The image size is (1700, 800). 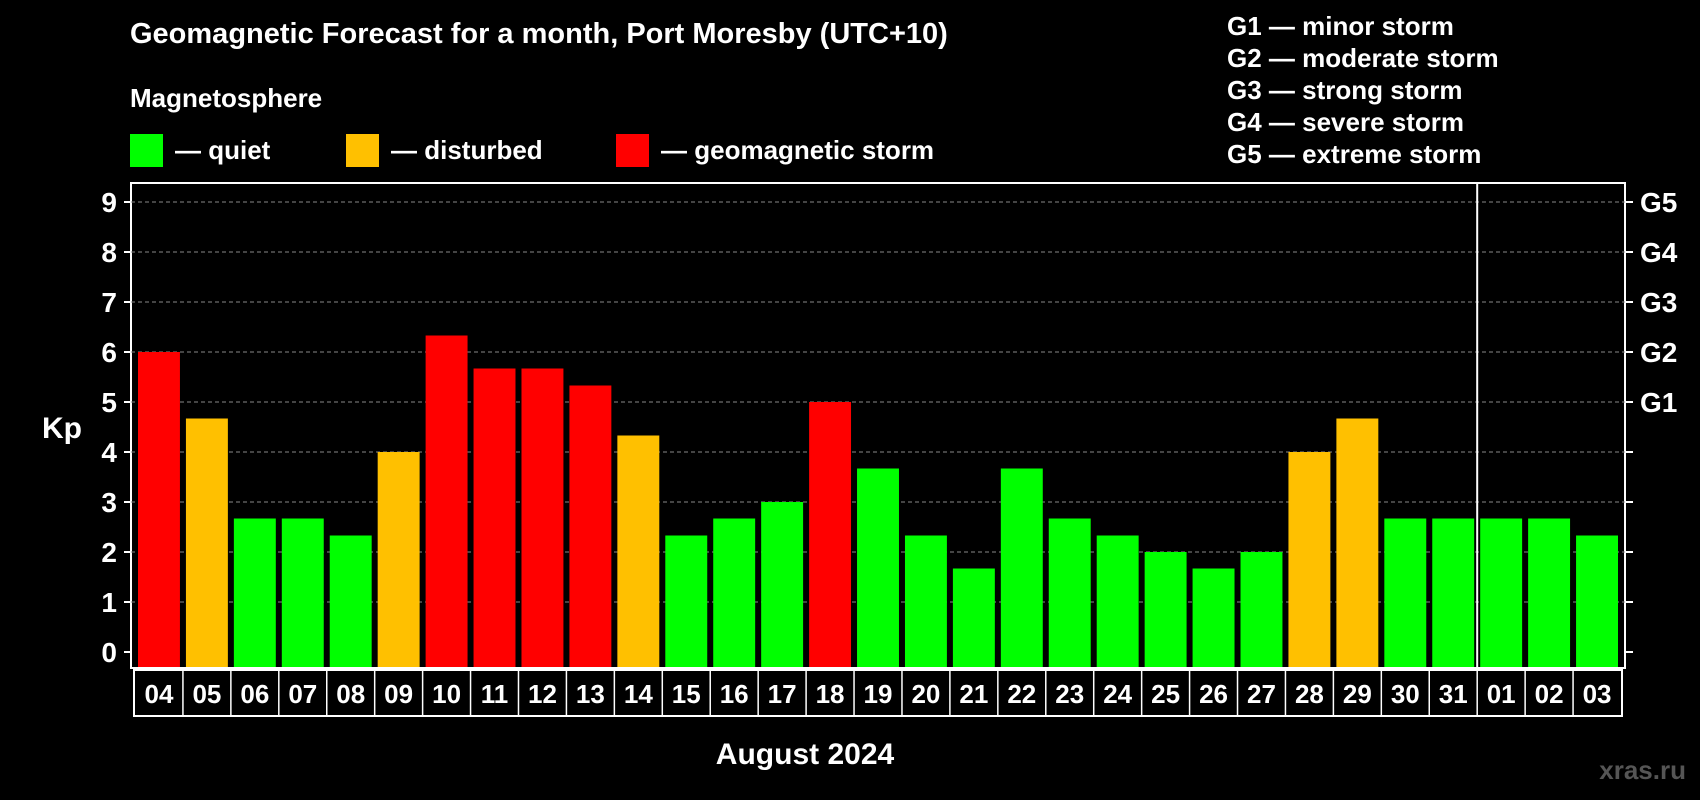 What do you see at coordinates (109, 352) in the screenshot?
I see `y-tick-label-6: 6` at bounding box center [109, 352].